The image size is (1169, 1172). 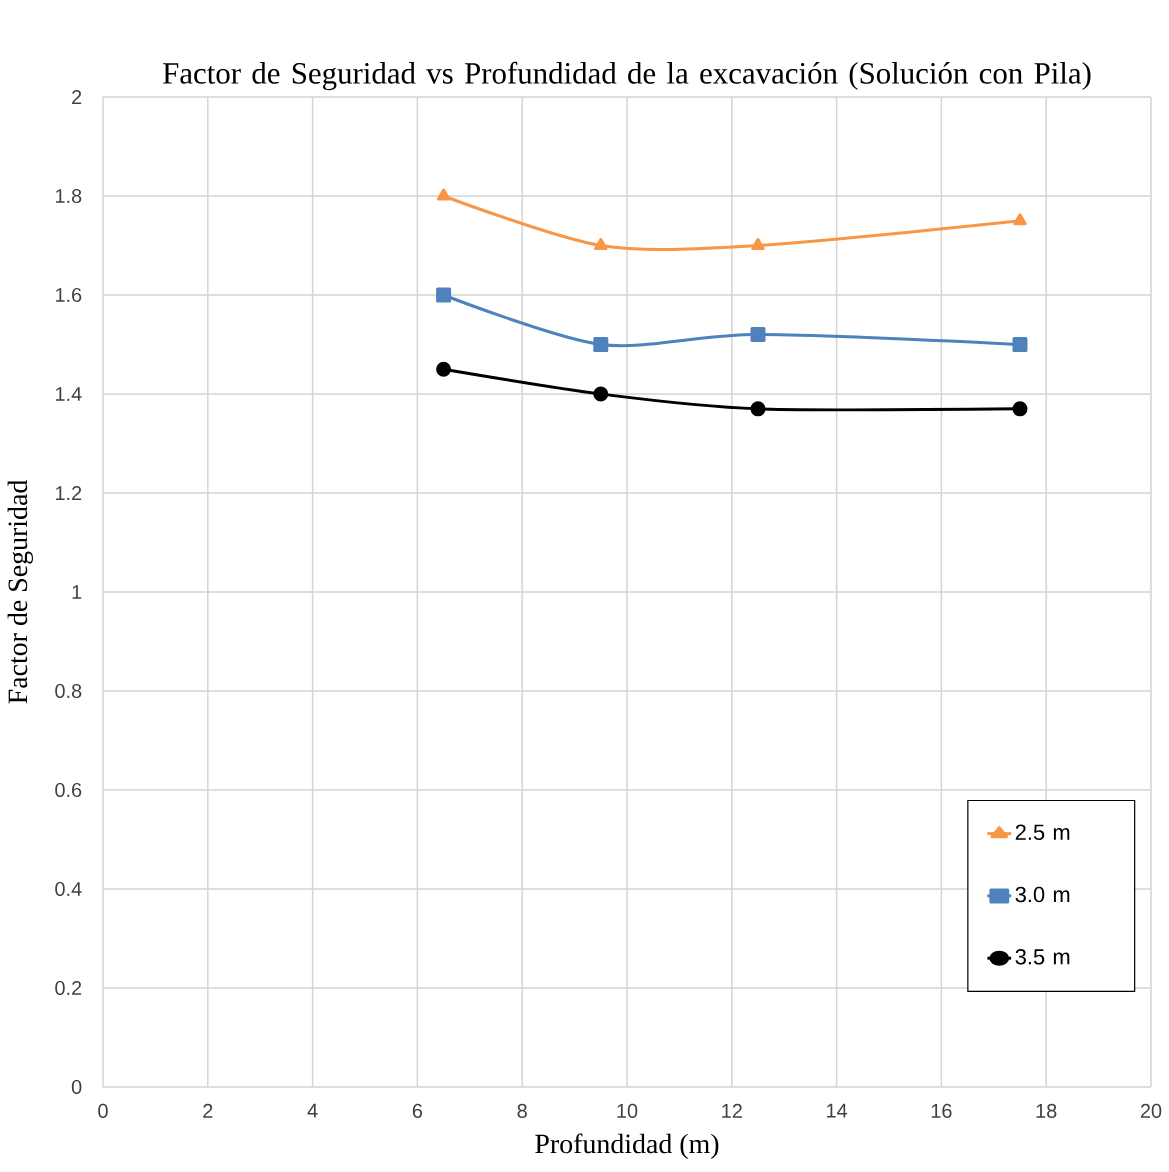 I want to click on chart-title: Factor de Seguridad vs Profundidad de la excavación (Solución con Pila), so click(x=627, y=76).